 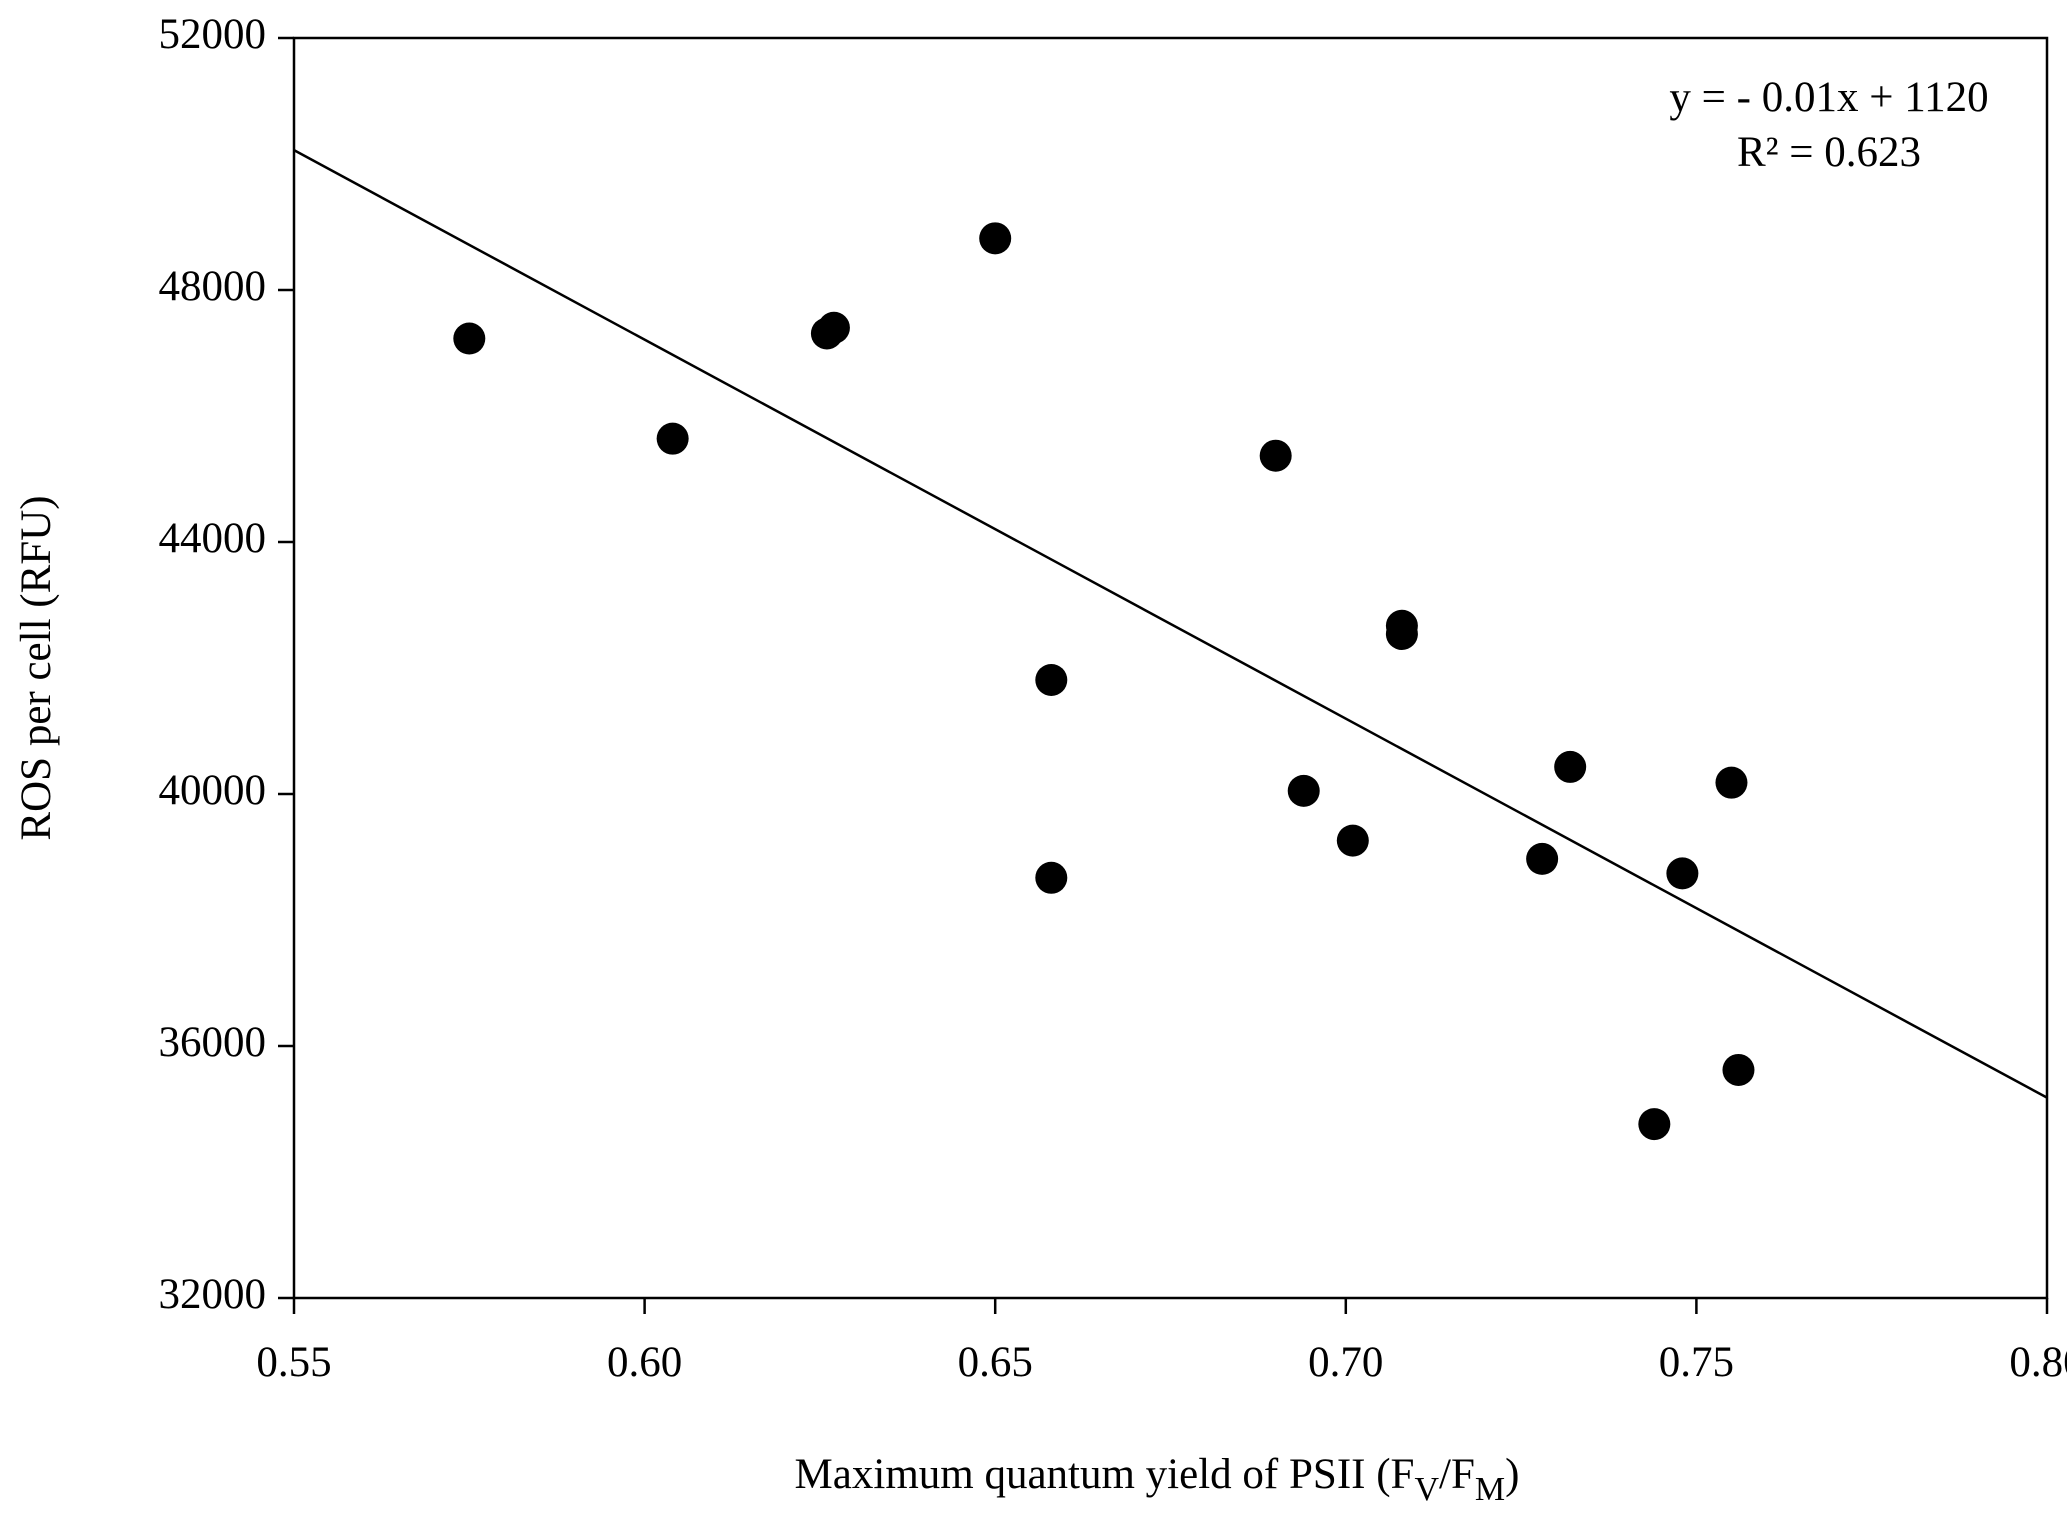 I want to click on x-axis-label: Maximum quantum yield of PSII (FV/FM), so click(x=1157, y=1479).